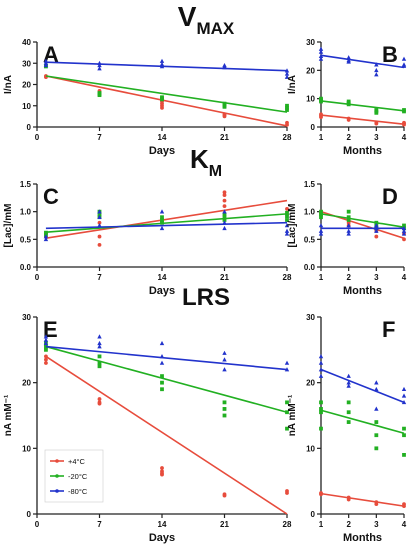 The image size is (413, 550). Describe the element at coordinates (206, 297) in the screenshot. I see `section-title-main: LRS` at that location.